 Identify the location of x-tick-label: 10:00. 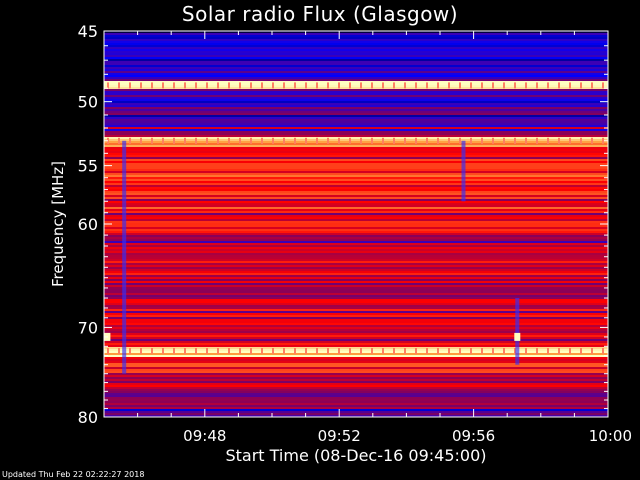
(610, 436).